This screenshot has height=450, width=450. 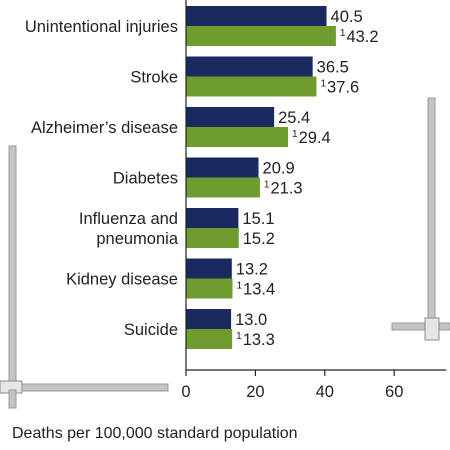 I want to click on decorative-rail-right-horizontal, so click(x=420, y=326).